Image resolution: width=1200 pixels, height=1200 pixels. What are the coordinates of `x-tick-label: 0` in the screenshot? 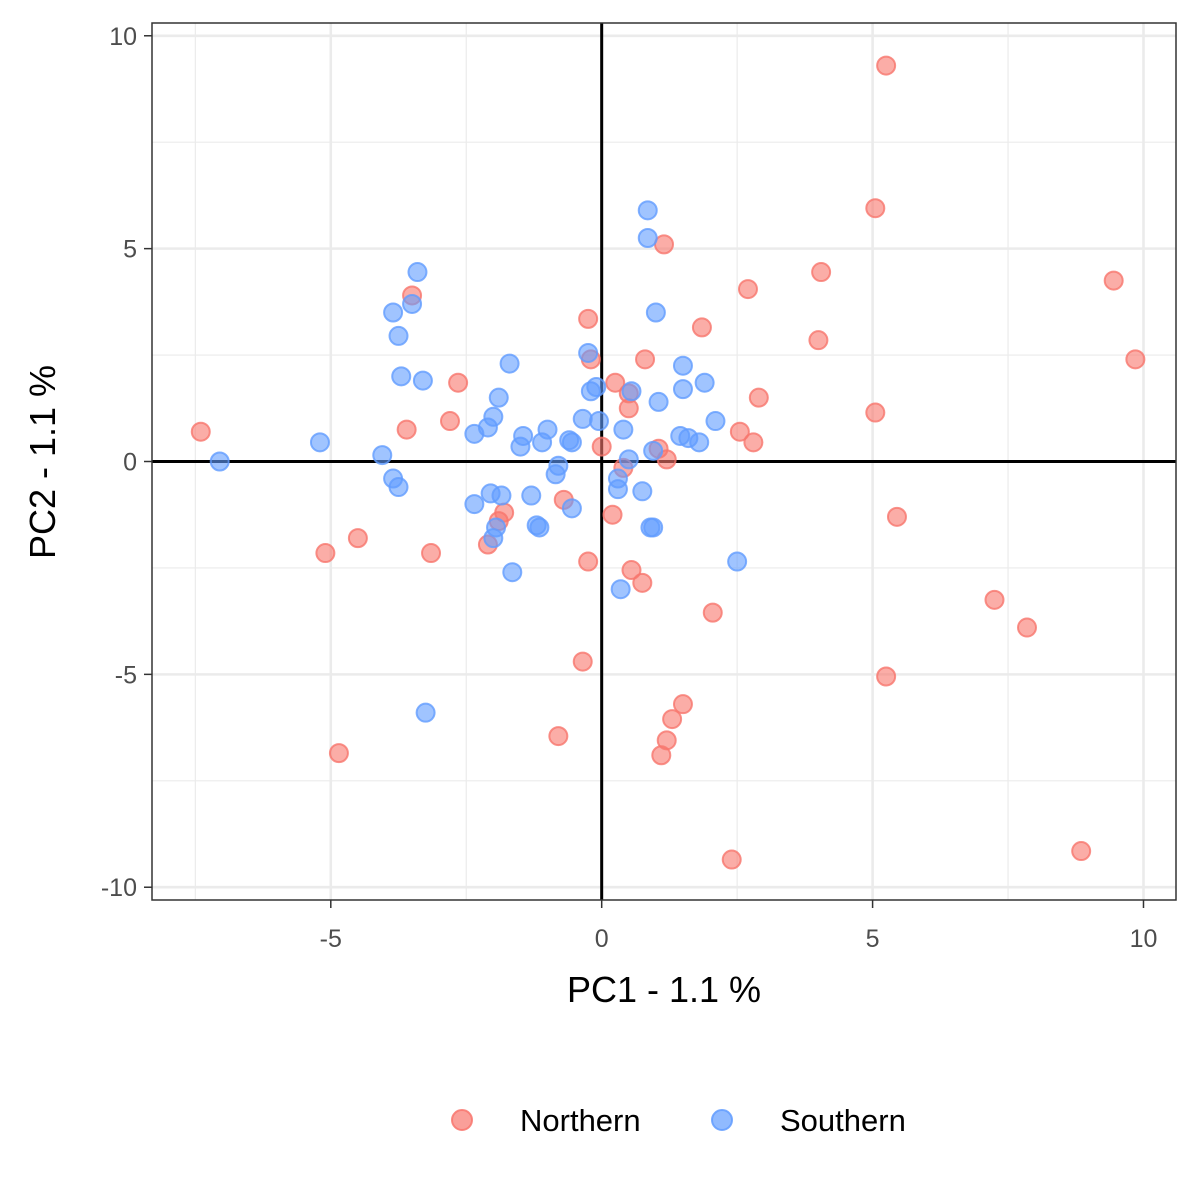 It's located at (602, 939).